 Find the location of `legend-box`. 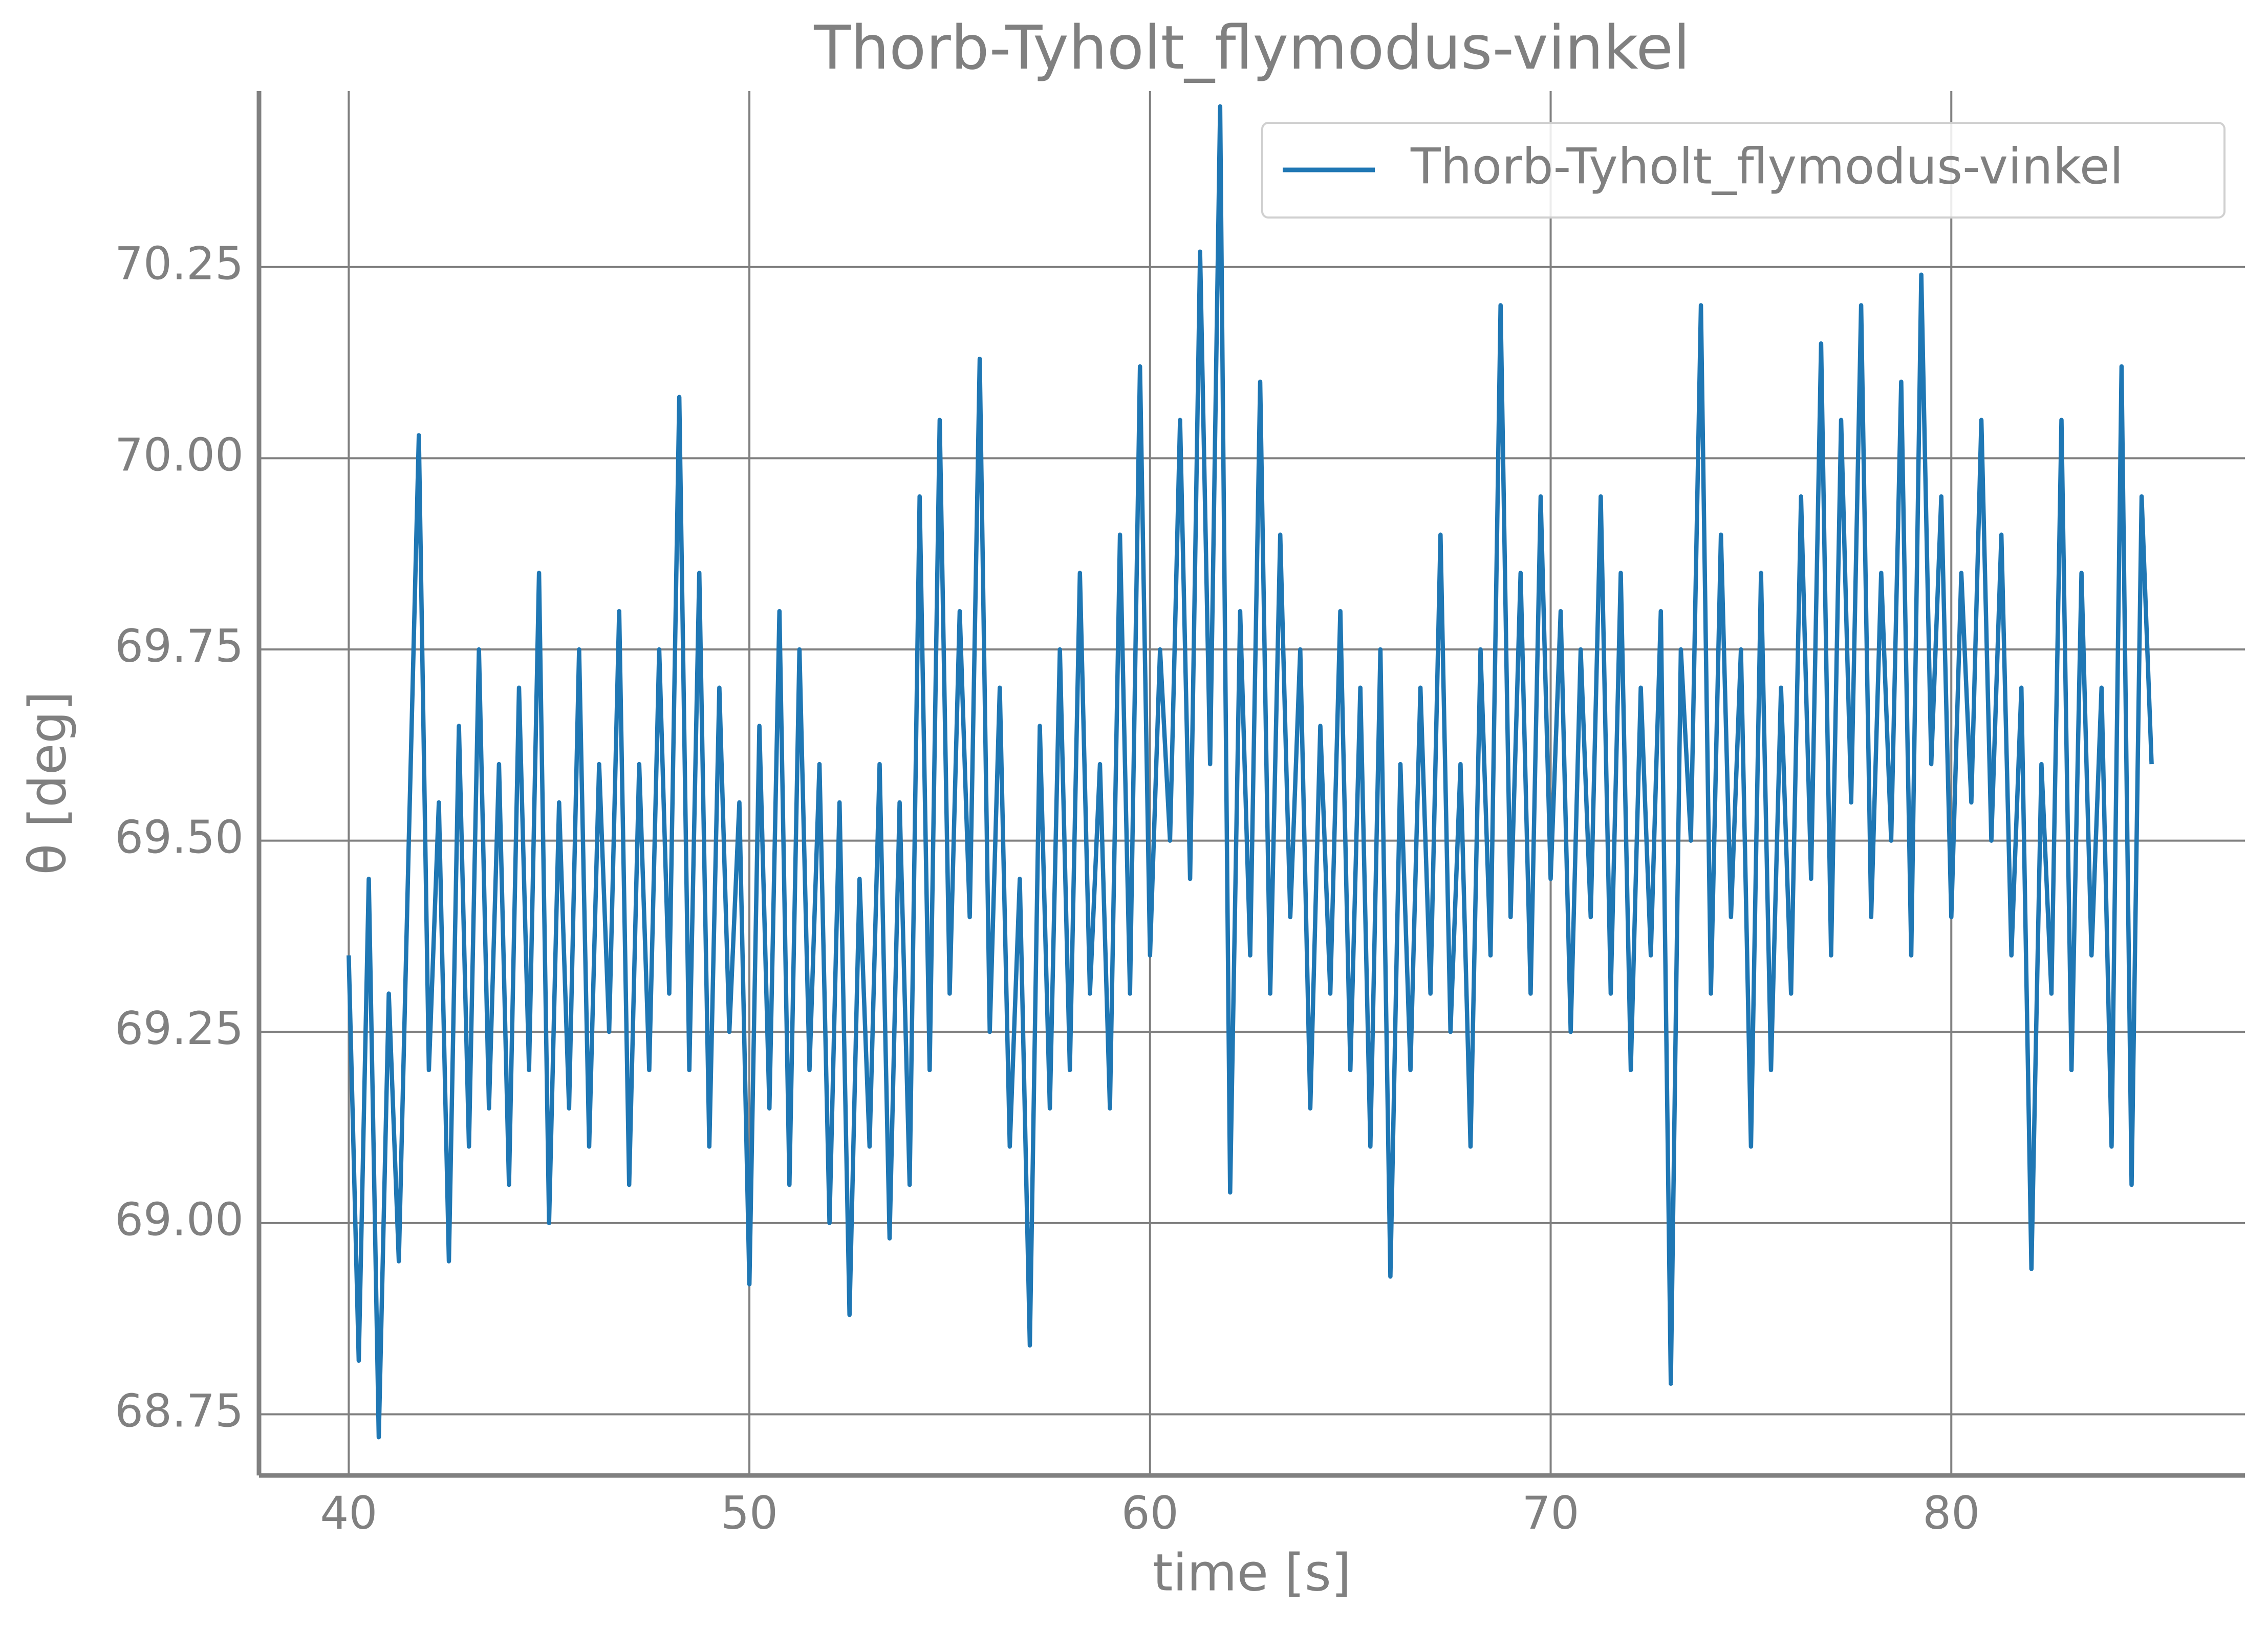

legend-box is located at coordinates (1743, 170).